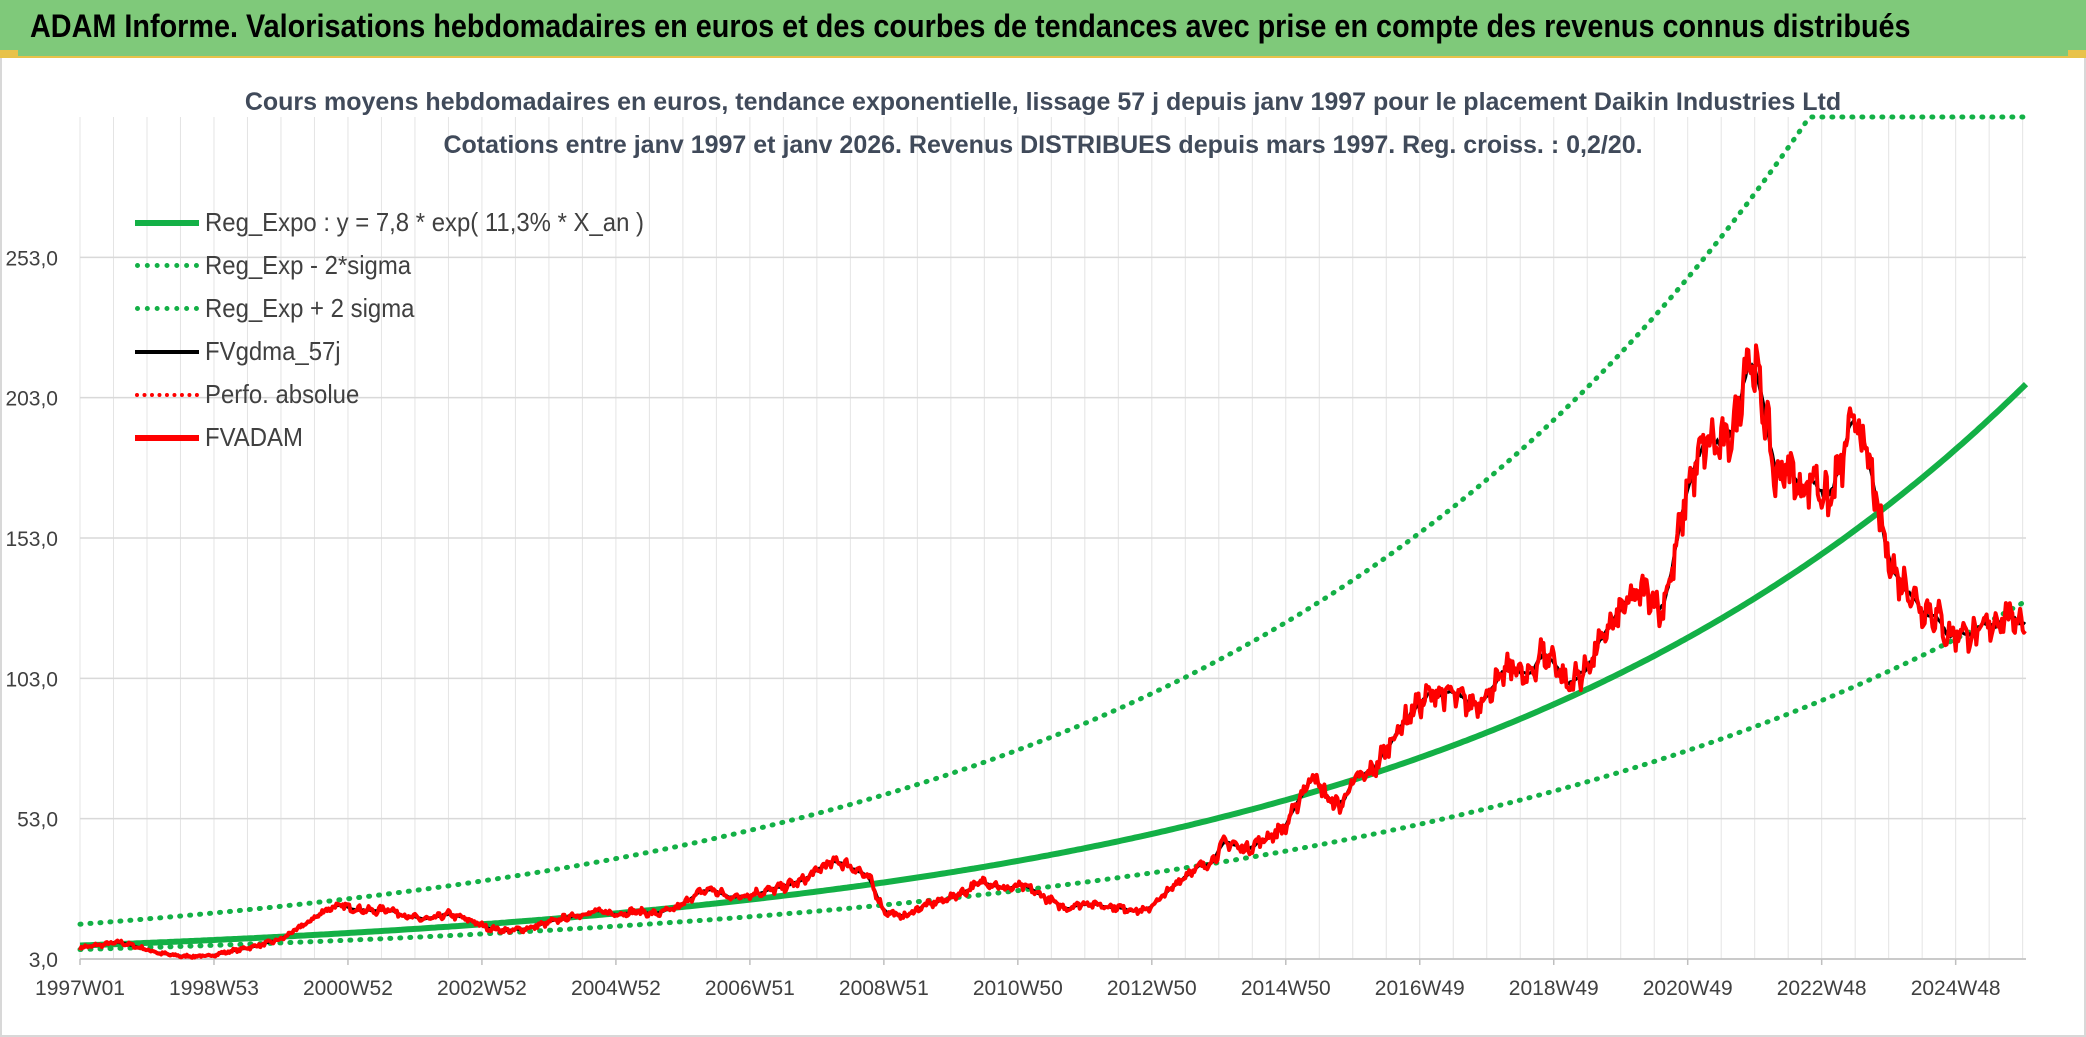 This screenshot has height=1037, width=2086. What do you see at coordinates (2077, 54) in the screenshot?
I see `corner-mark-right` at bounding box center [2077, 54].